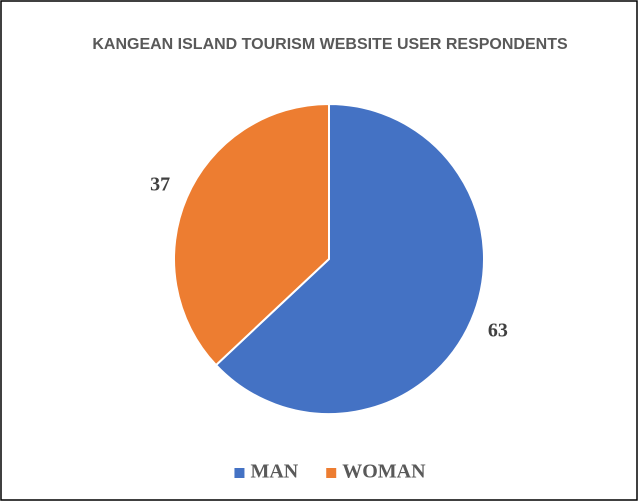 The width and height of the screenshot is (638, 501). What do you see at coordinates (160, 185) in the screenshot?
I see `data-label: 37` at bounding box center [160, 185].